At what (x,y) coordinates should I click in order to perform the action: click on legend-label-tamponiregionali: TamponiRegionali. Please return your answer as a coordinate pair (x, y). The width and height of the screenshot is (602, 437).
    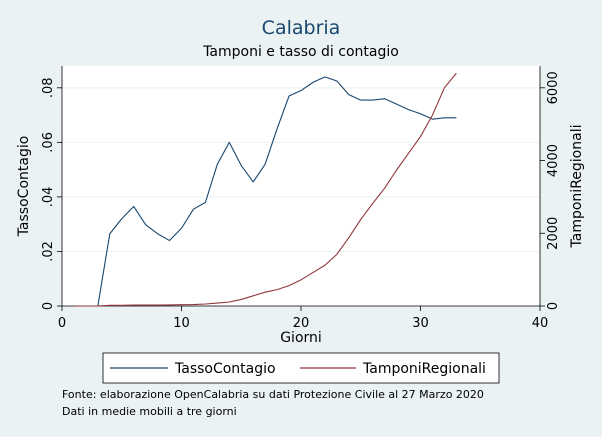
    Looking at the image, I should click on (424, 369).